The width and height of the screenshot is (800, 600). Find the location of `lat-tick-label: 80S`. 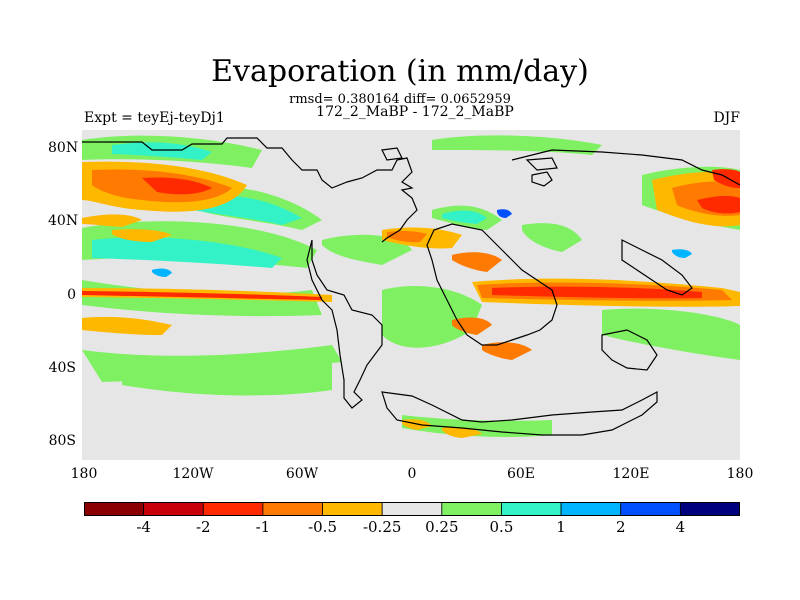

lat-tick-label: 80S is located at coordinates (62, 441).